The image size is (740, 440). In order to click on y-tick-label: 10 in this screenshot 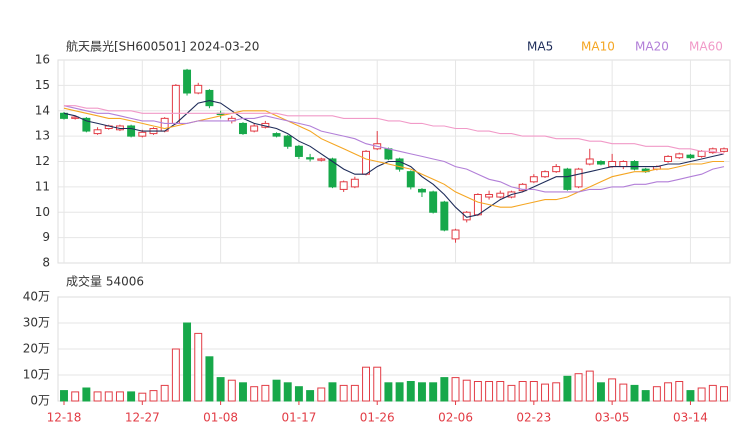, I will do `click(42, 212)`.